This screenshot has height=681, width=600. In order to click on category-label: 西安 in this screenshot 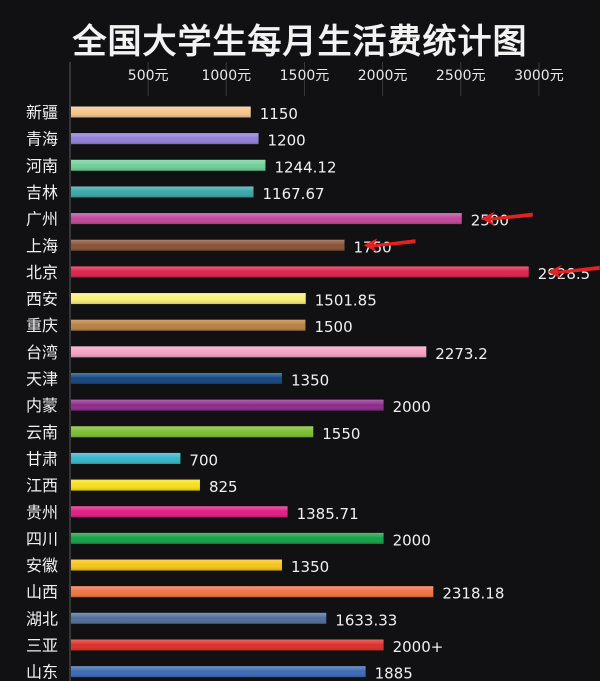, I will do `click(42, 299)`.